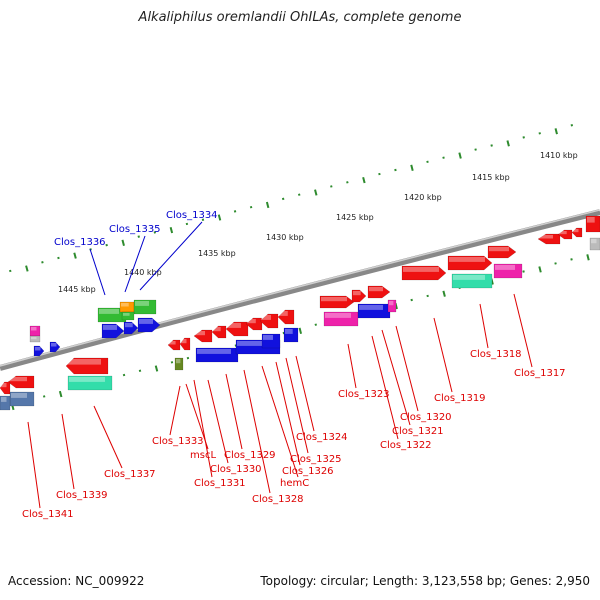  Describe the element at coordinates (236, 469) in the screenshot. I see `gene-label: Clos_1330` at that location.